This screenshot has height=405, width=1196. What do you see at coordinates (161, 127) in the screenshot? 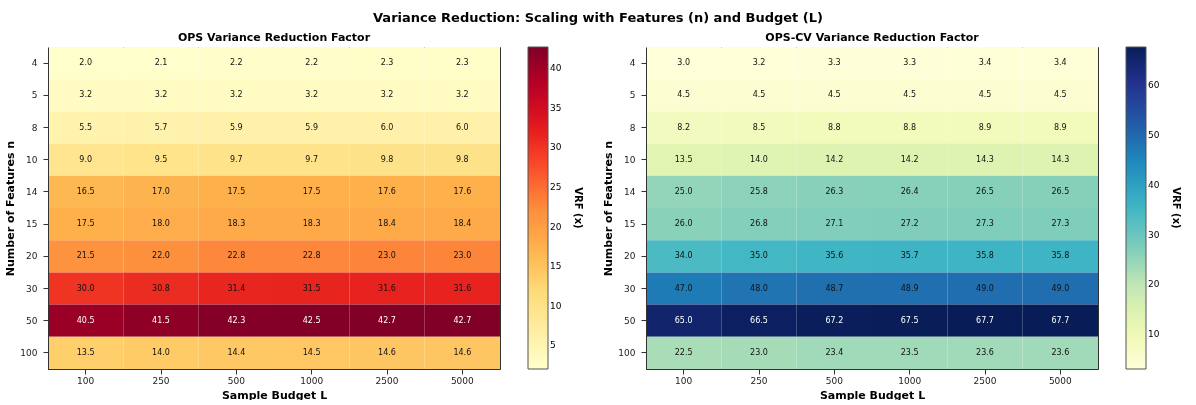
I see `data-label: 5.7` at bounding box center [161, 127].